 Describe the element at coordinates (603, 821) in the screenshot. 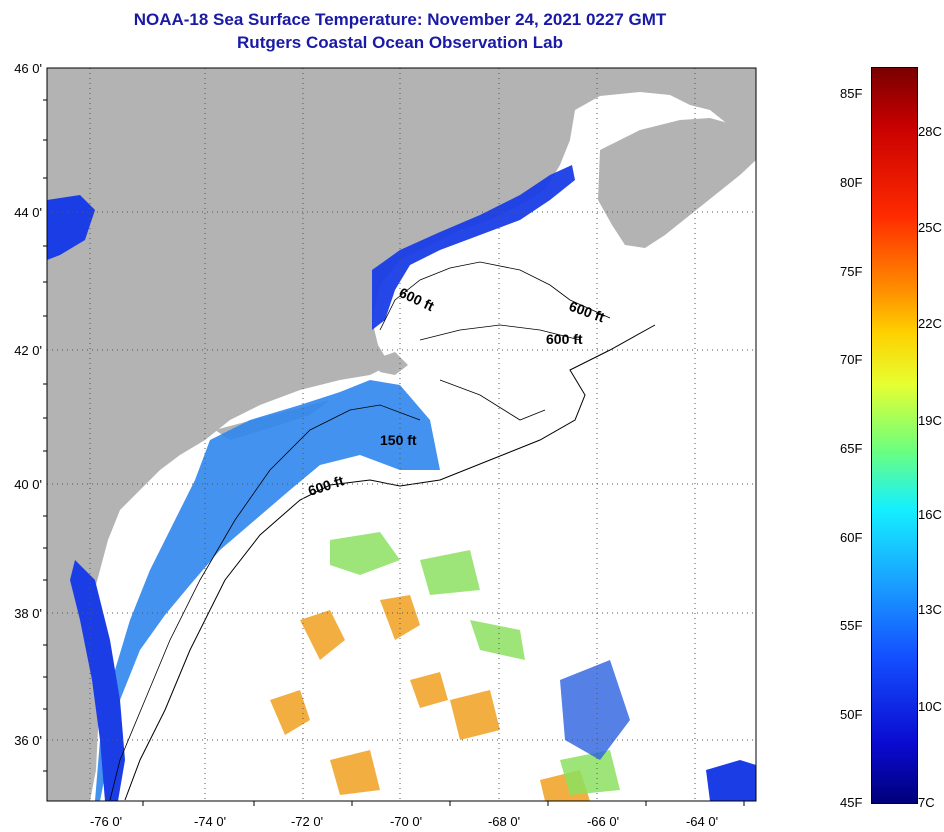

I see `lon-tick-label: -66 0'` at that location.